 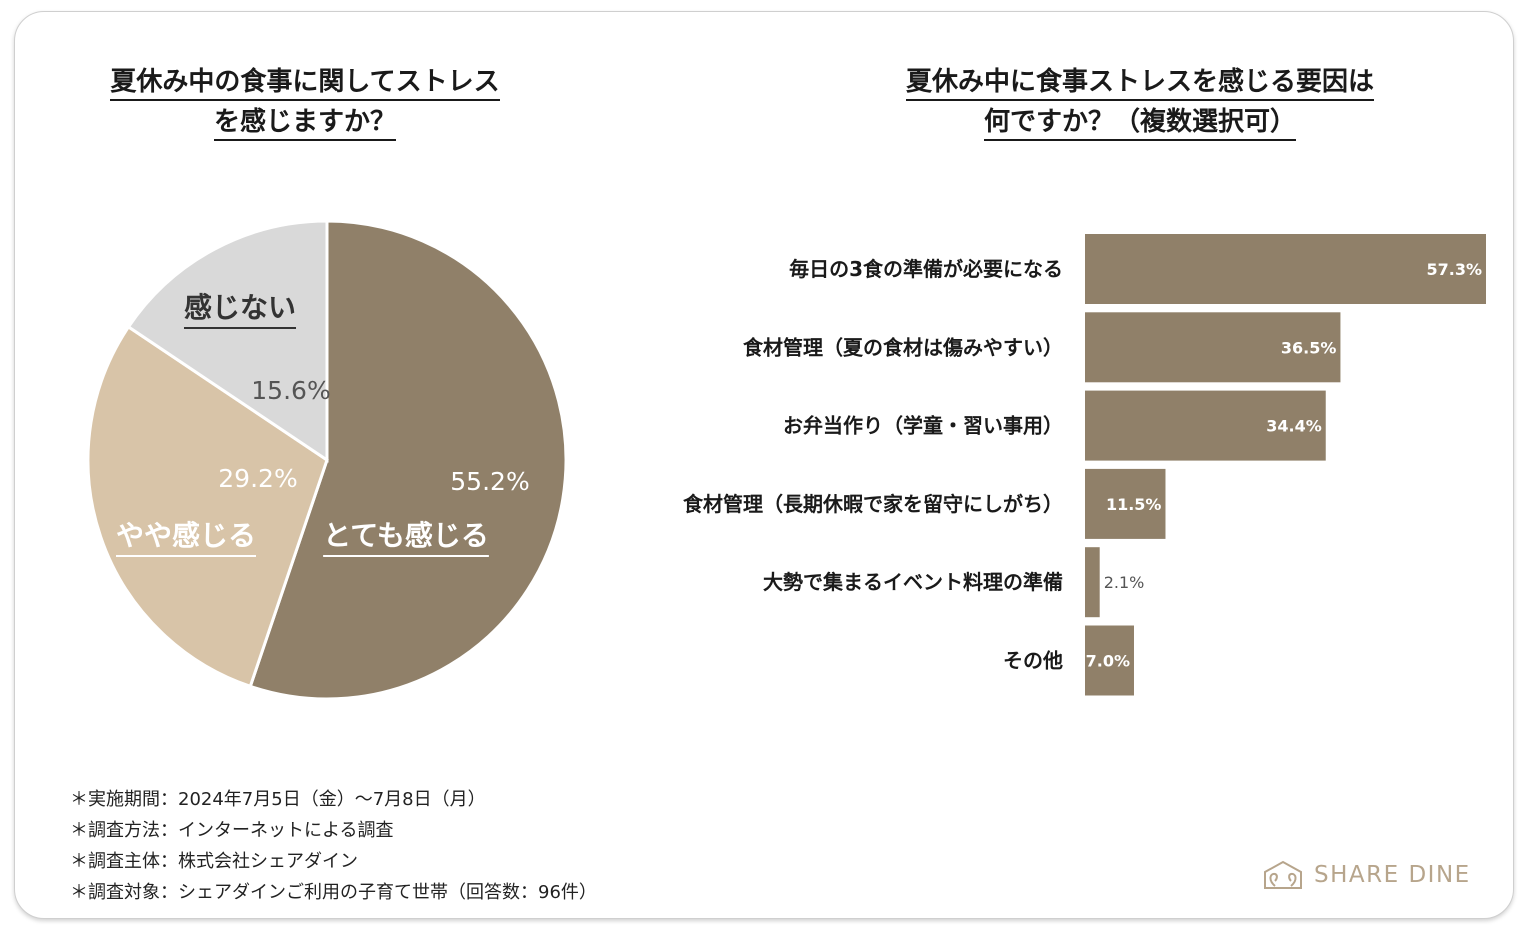 What do you see at coordinates (1454, 269) in the screenshot?
I see `bar-value-label: 57.3%` at bounding box center [1454, 269].